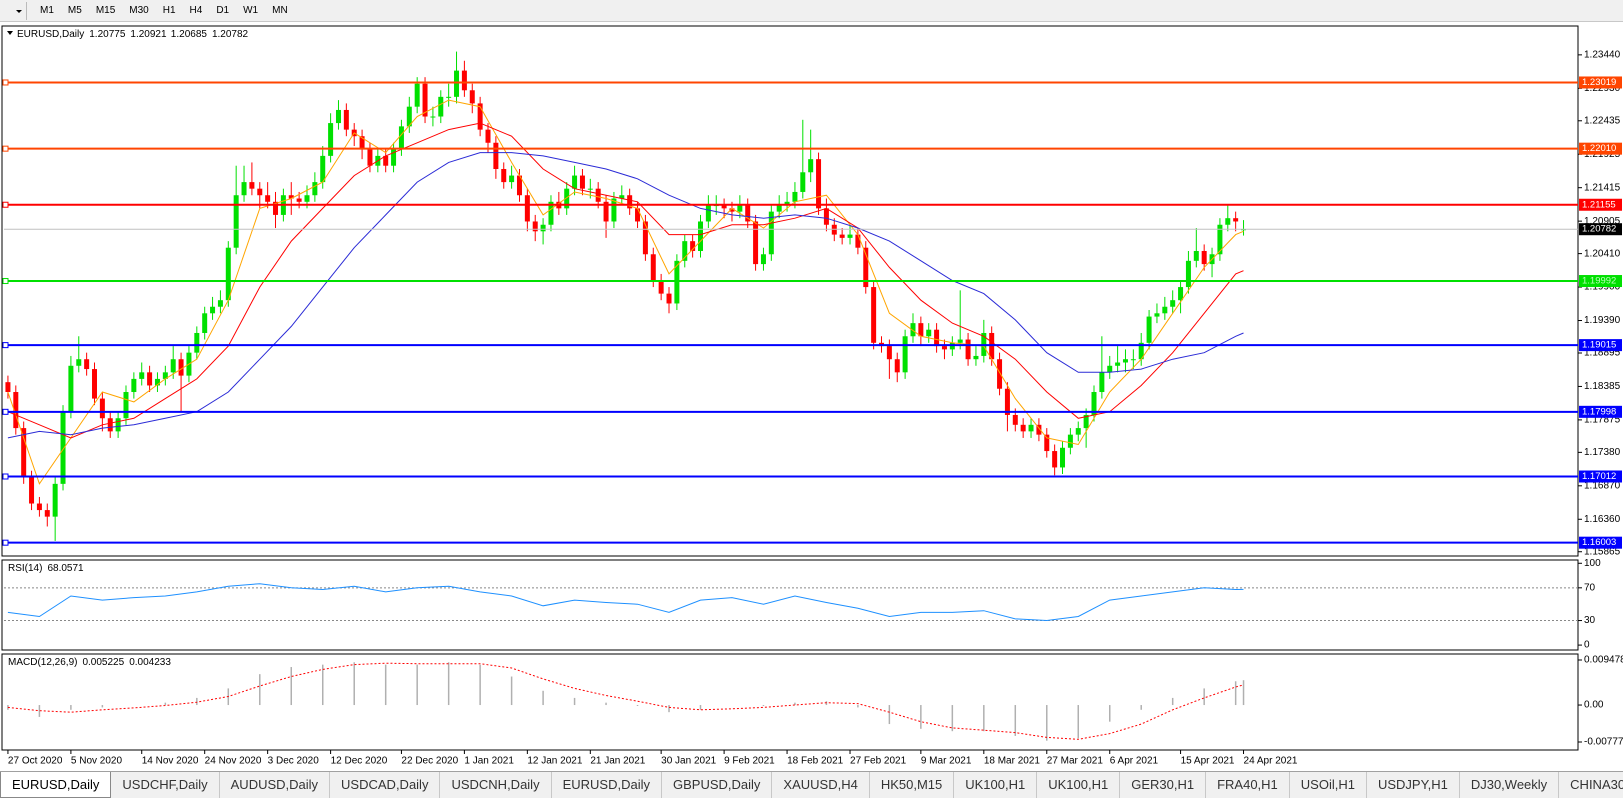 This screenshot has width=1623, height=798. I want to click on timeframe-button: M5, so click(74, 10).